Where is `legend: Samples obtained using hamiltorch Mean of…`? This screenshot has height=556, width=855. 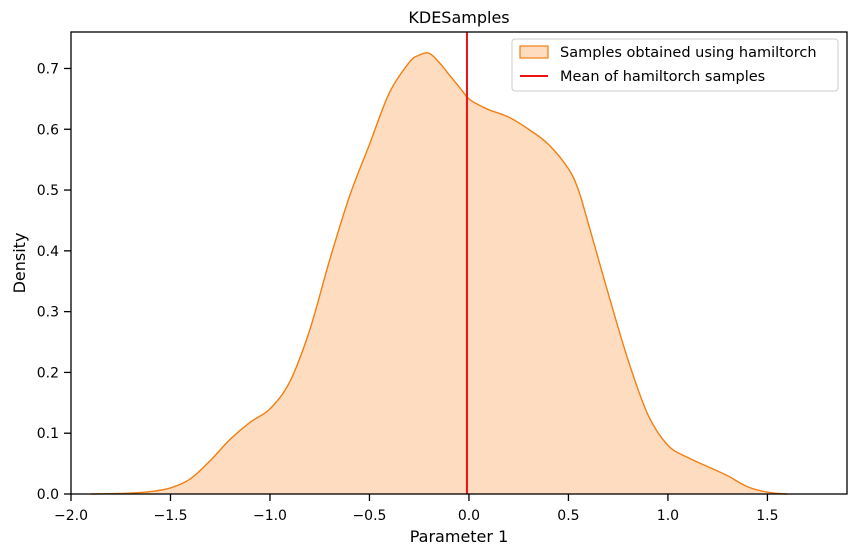 legend: Samples obtained using hamiltorch Mean of… is located at coordinates (675, 65).